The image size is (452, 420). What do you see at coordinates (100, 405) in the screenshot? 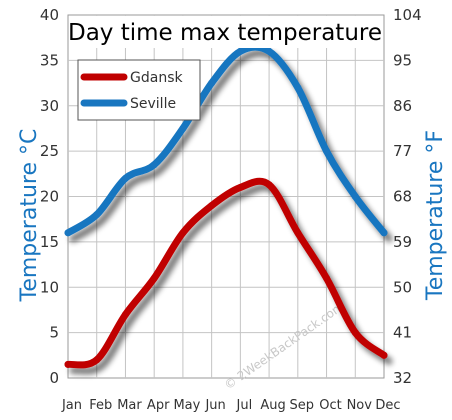
I see `x-tick-label: Feb` at bounding box center [100, 405].